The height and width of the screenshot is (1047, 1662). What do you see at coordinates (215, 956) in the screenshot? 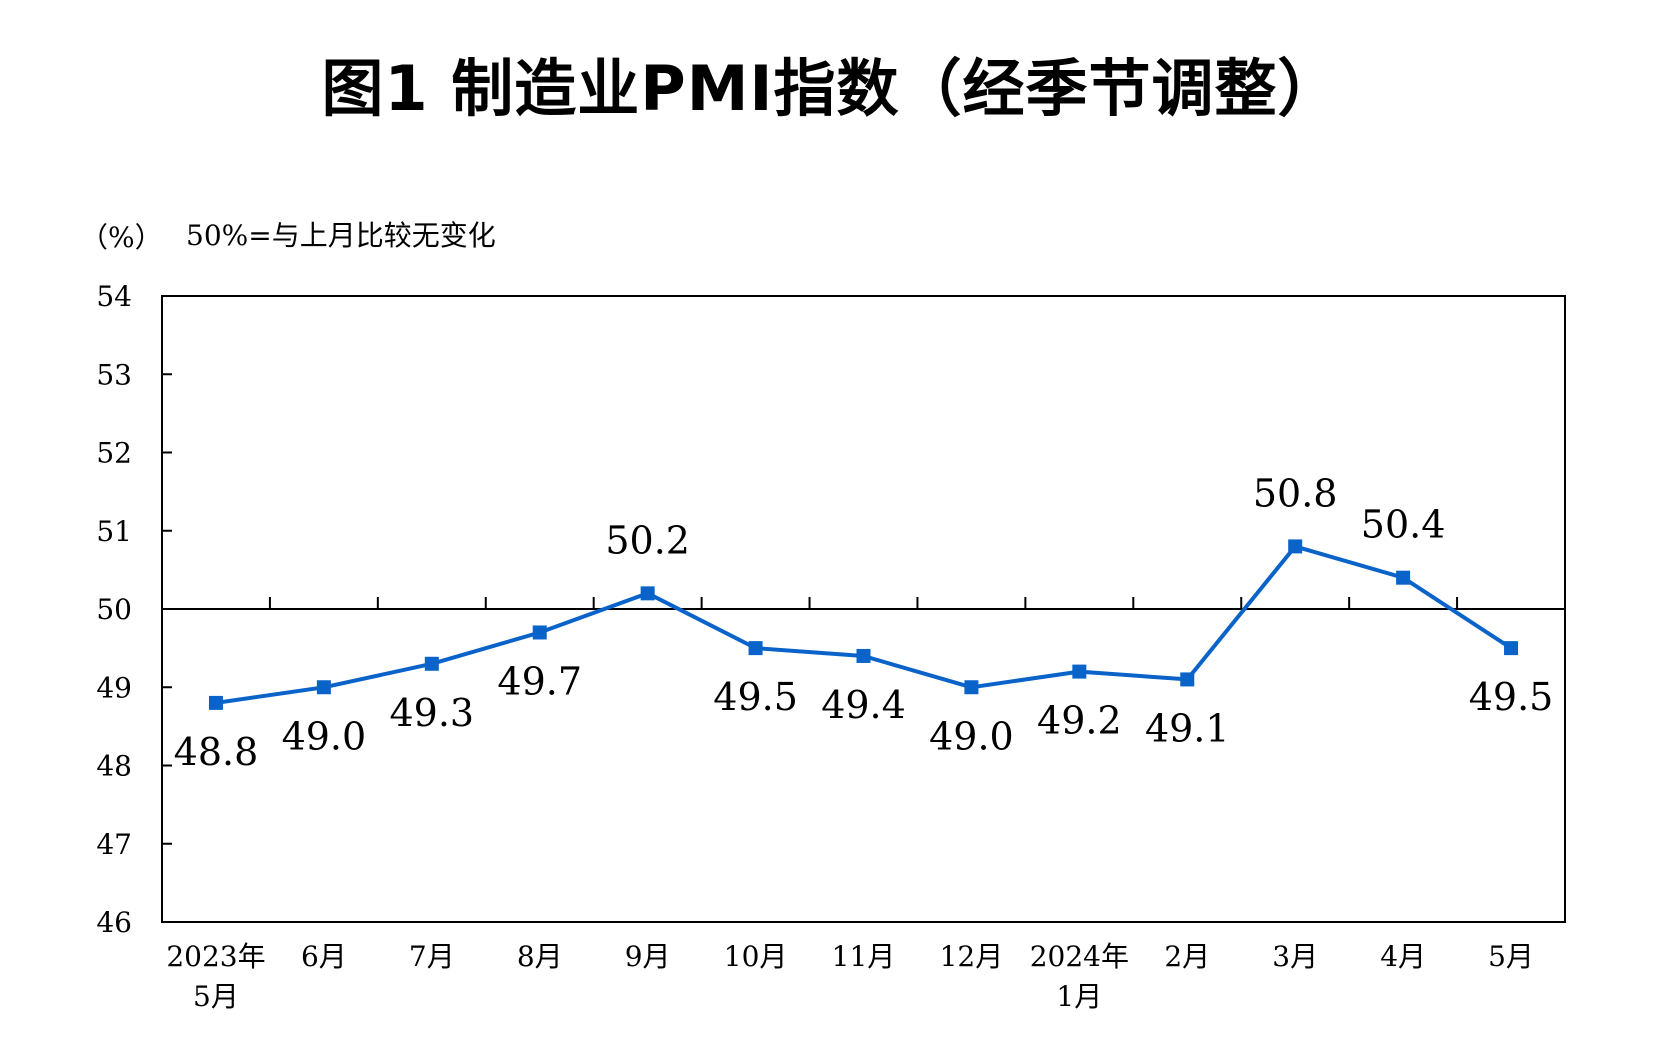
I see `x-tick-label: 2023年` at bounding box center [215, 956].